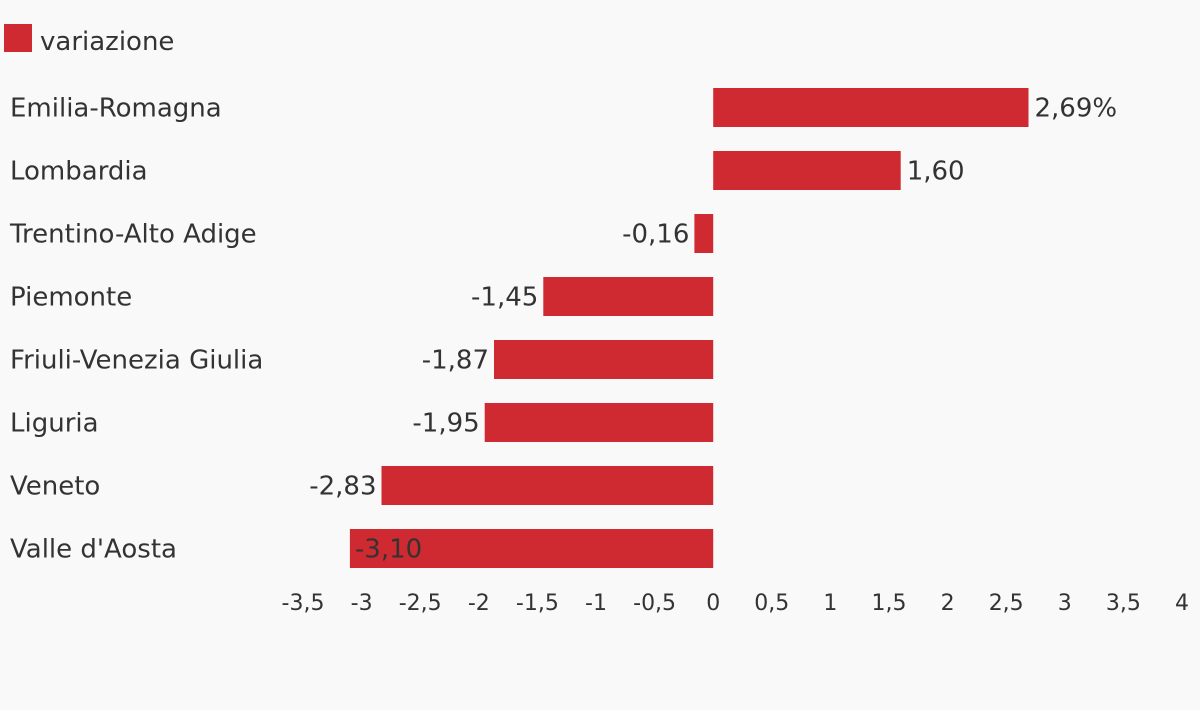 Image resolution: width=1200 pixels, height=710 pixels. Describe the element at coordinates (654, 603) in the screenshot. I see `x-tick-label: -0,5` at that location.